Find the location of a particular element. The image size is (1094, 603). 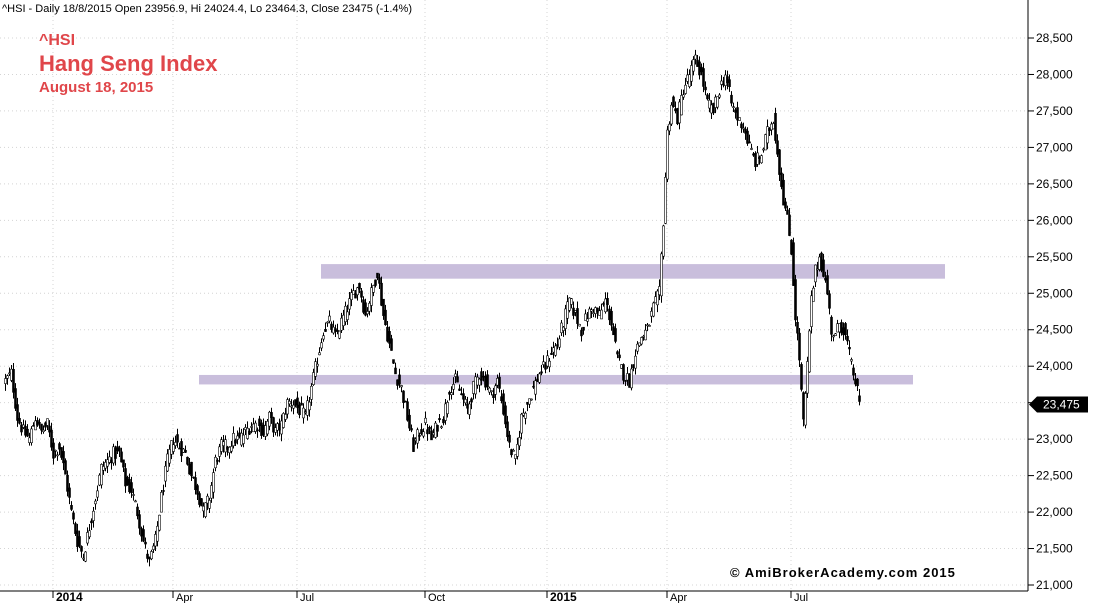

x-axis-ticks: 2014 Apr Jul Oct 2015 Apr Jul is located at coordinates (430, 596).